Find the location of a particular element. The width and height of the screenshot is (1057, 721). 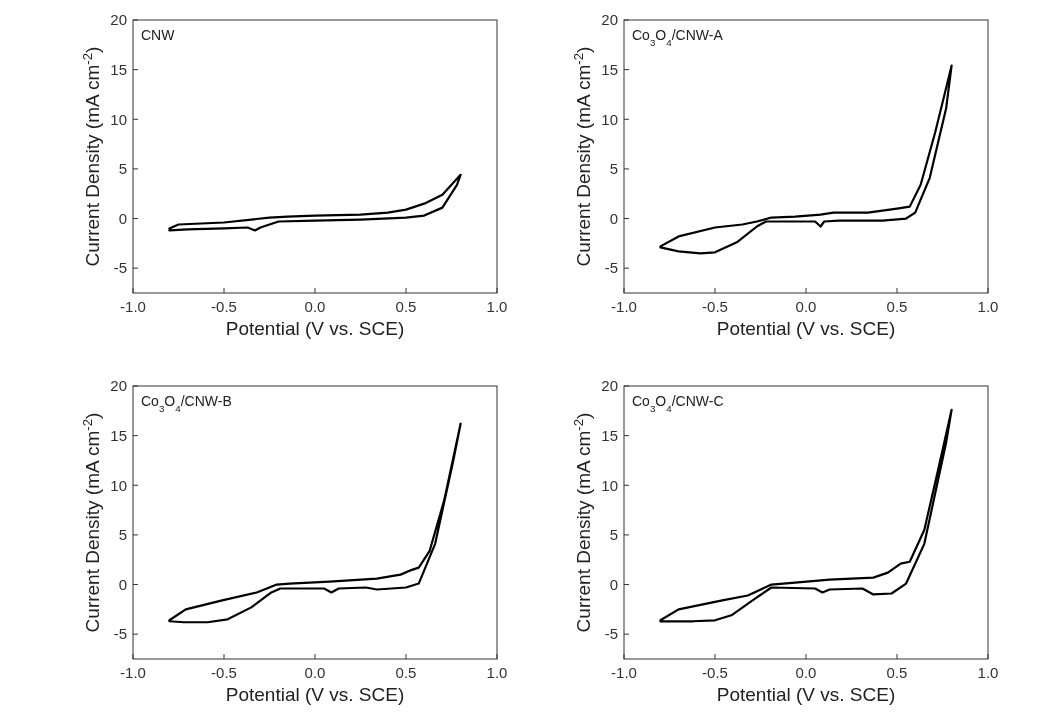

annotation: Co$_{3}$O$_{4}$/CNW-C is located at coordinates (678, 403).